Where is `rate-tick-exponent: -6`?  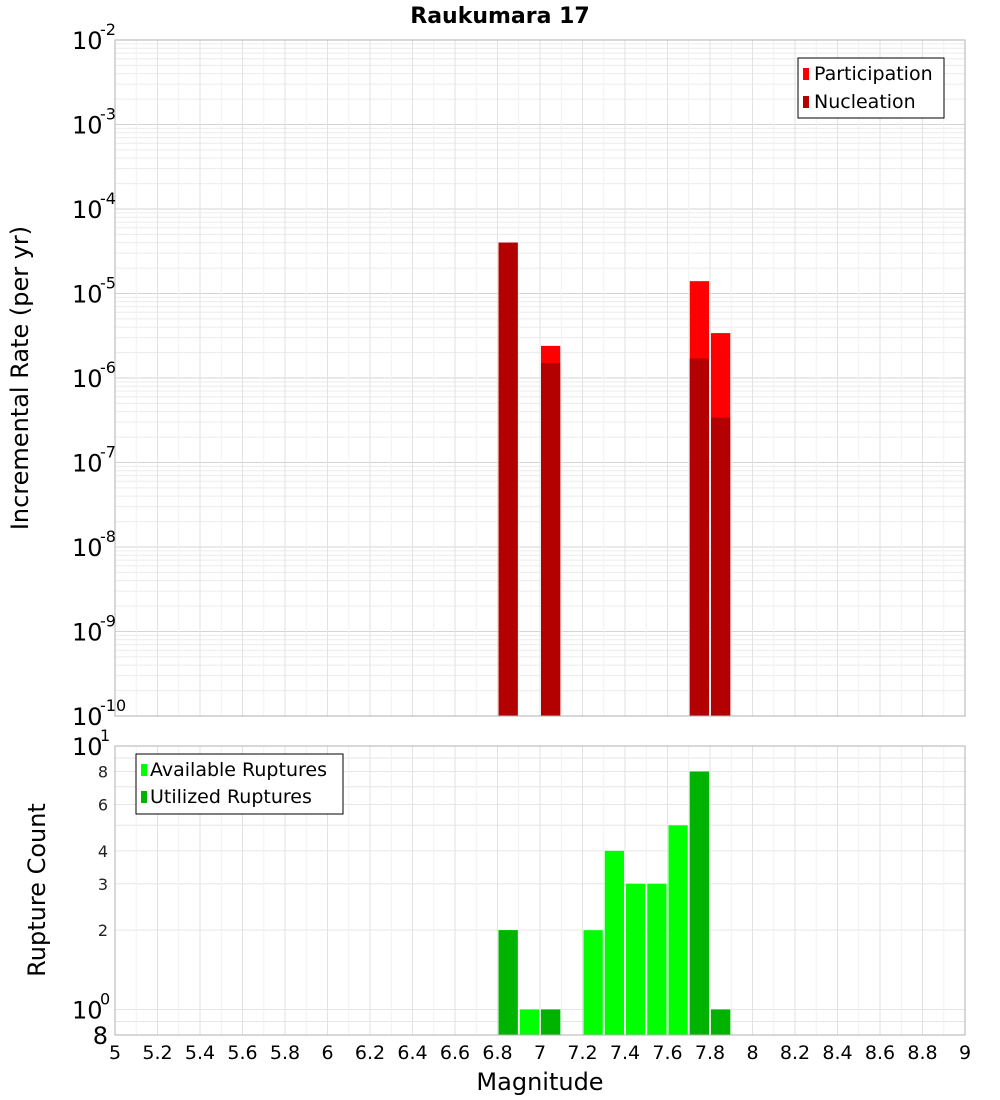 rate-tick-exponent: -6 is located at coordinates (108, 367).